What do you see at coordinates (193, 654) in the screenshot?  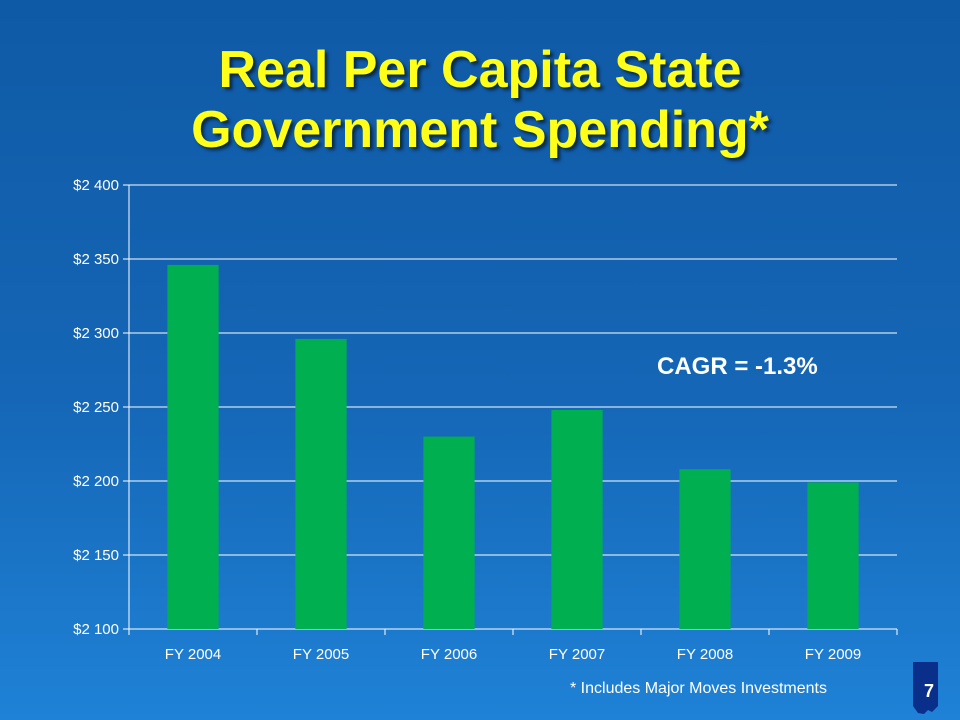 I see `x-tick-label: FY 2004` at bounding box center [193, 654].